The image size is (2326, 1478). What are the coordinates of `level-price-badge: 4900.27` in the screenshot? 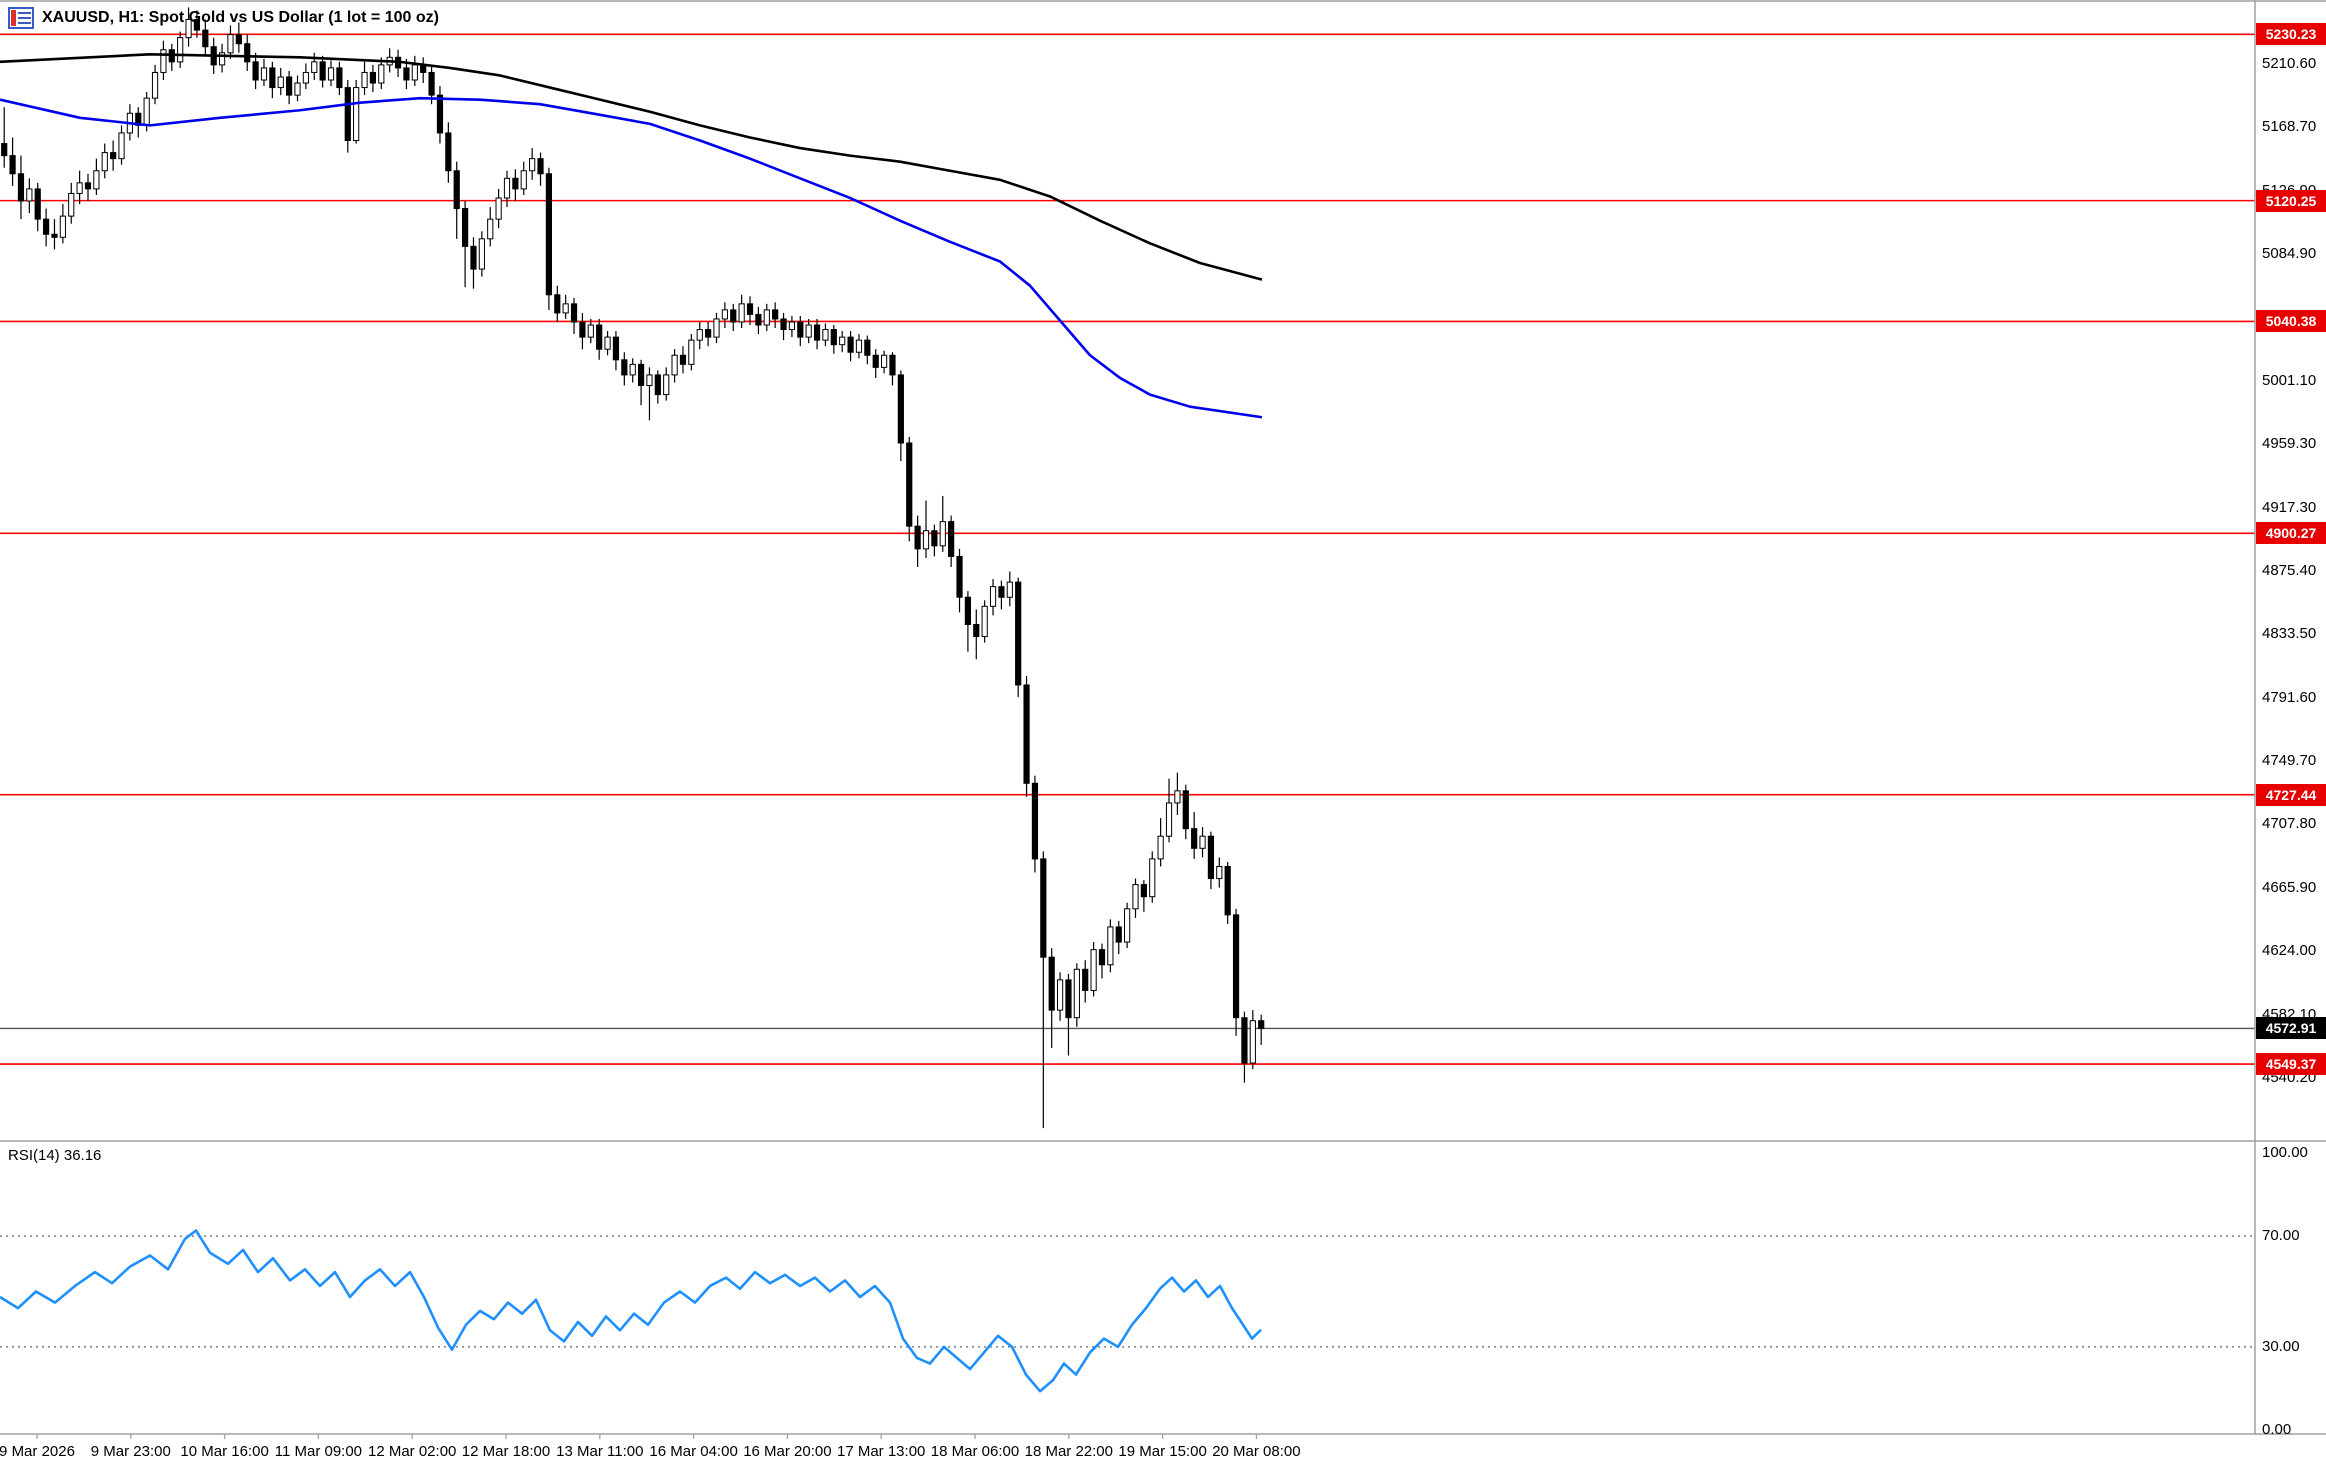 It's located at (2291, 533).